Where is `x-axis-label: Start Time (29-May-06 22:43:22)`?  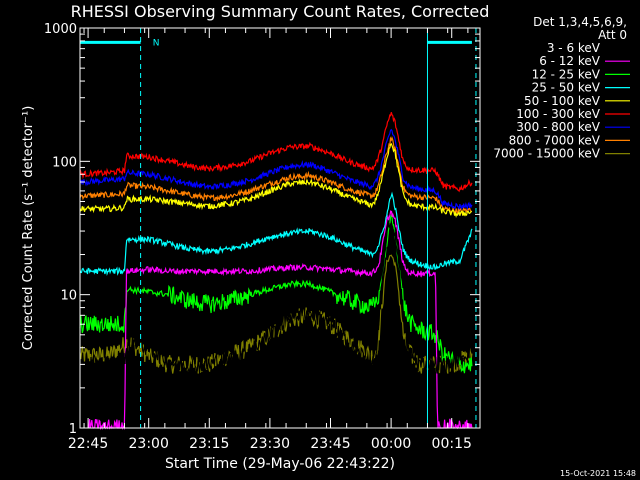 x-axis-label: Start Time (29-May-06 22:43:22) is located at coordinates (280, 464).